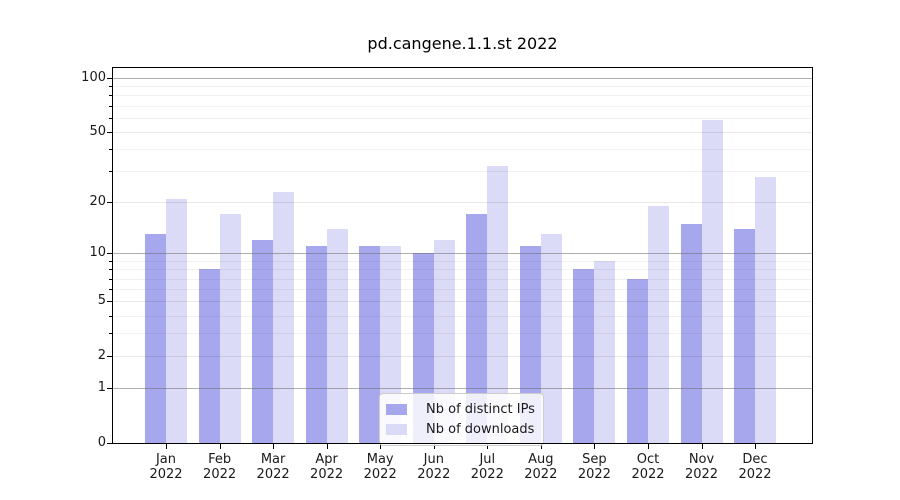 The height and width of the screenshot is (500, 900). What do you see at coordinates (488, 446) in the screenshot?
I see `x-tick-mark-Jul` at bounding box center [488, 446].